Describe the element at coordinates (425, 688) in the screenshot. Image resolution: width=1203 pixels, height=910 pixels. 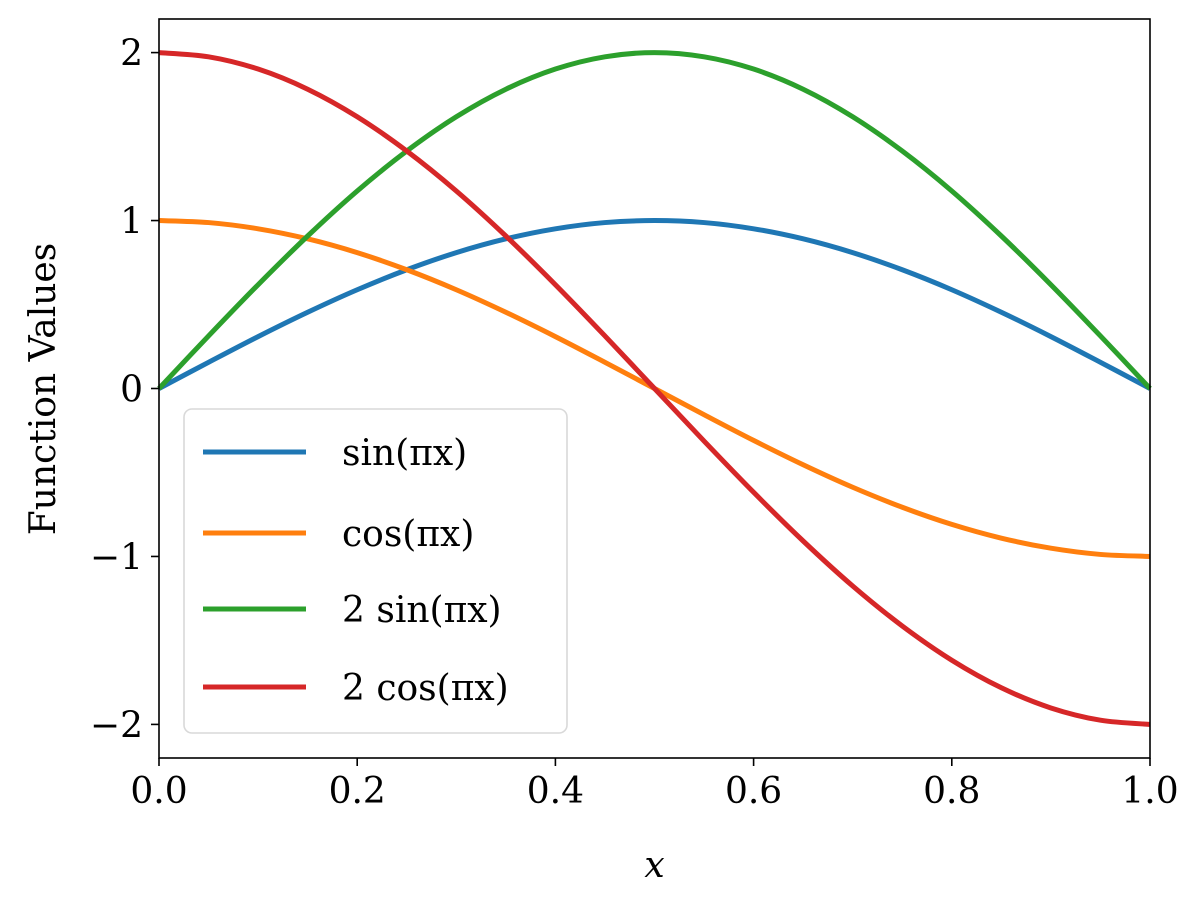
I see `legend-label-two-cos: 2 cos(πx)` at that location.